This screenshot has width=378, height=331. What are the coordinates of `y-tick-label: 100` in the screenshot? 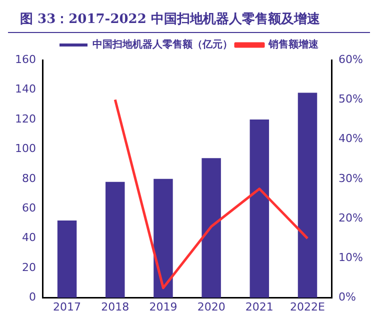 It's located at (25, 149).